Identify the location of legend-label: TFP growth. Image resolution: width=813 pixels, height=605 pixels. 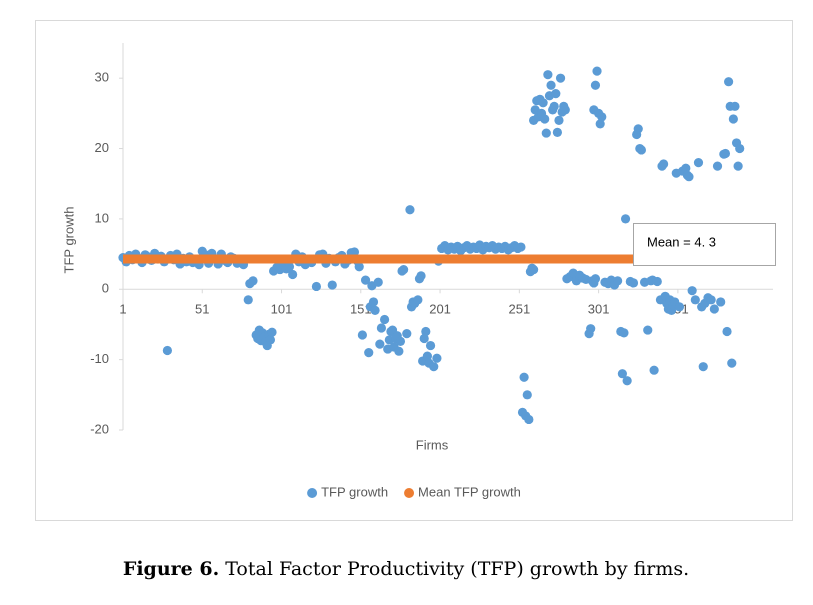
(354, 491).